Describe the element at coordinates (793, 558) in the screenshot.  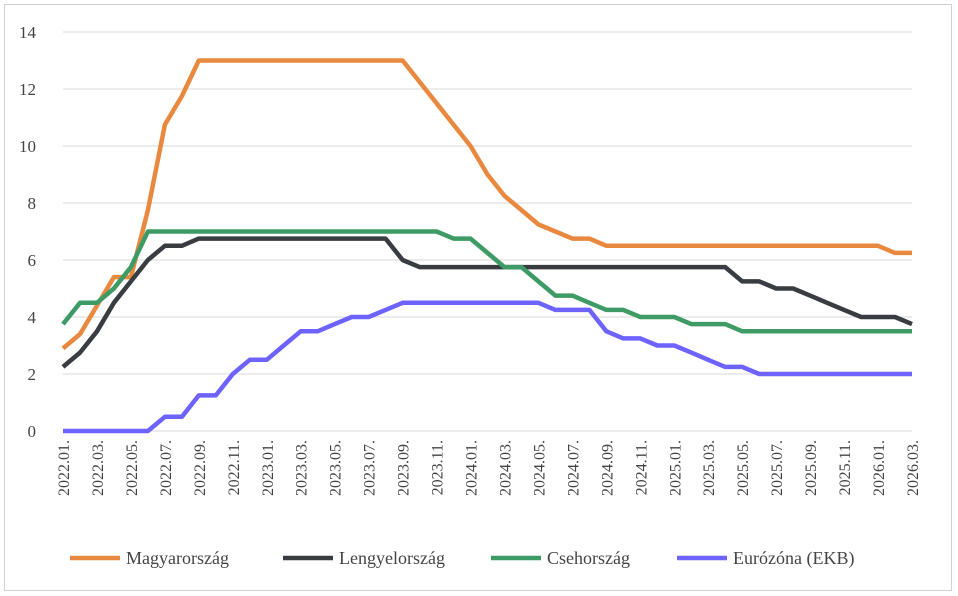
I see `legend-label: Eurózóna (EKB)` at that location.